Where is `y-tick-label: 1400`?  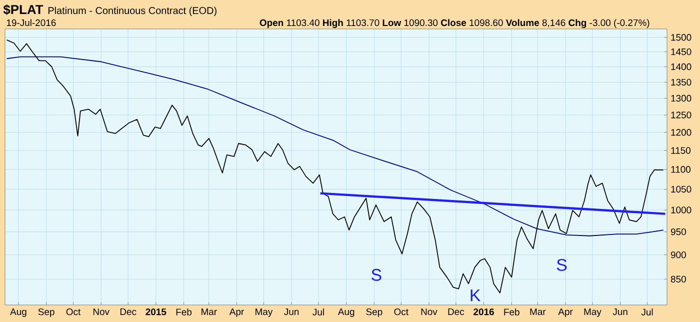 y-tick-label: 1400 is located at coordinates (681, 66).